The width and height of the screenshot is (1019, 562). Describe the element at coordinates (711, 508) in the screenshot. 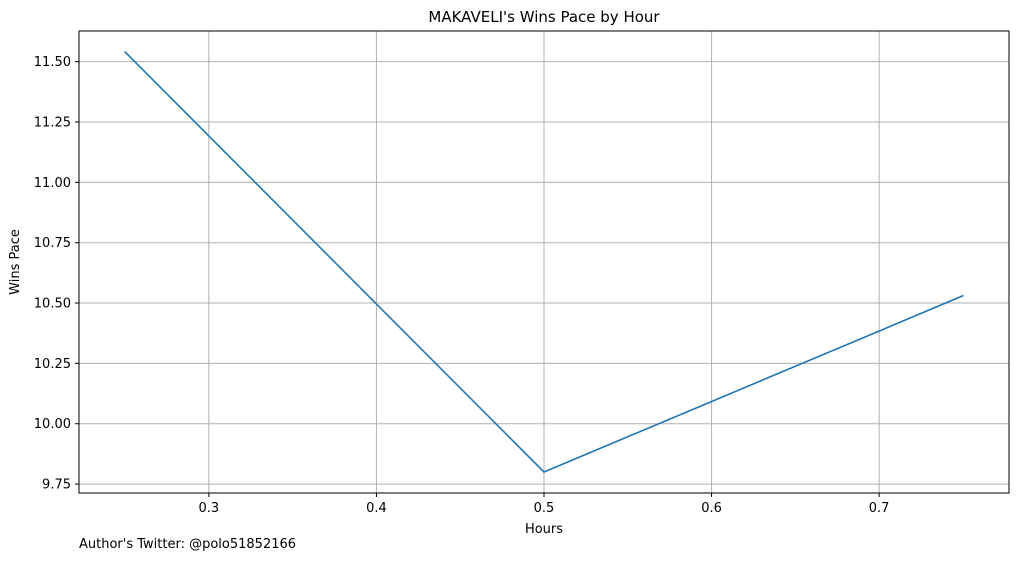

I see `x-tick-label: 0.6` at that location.